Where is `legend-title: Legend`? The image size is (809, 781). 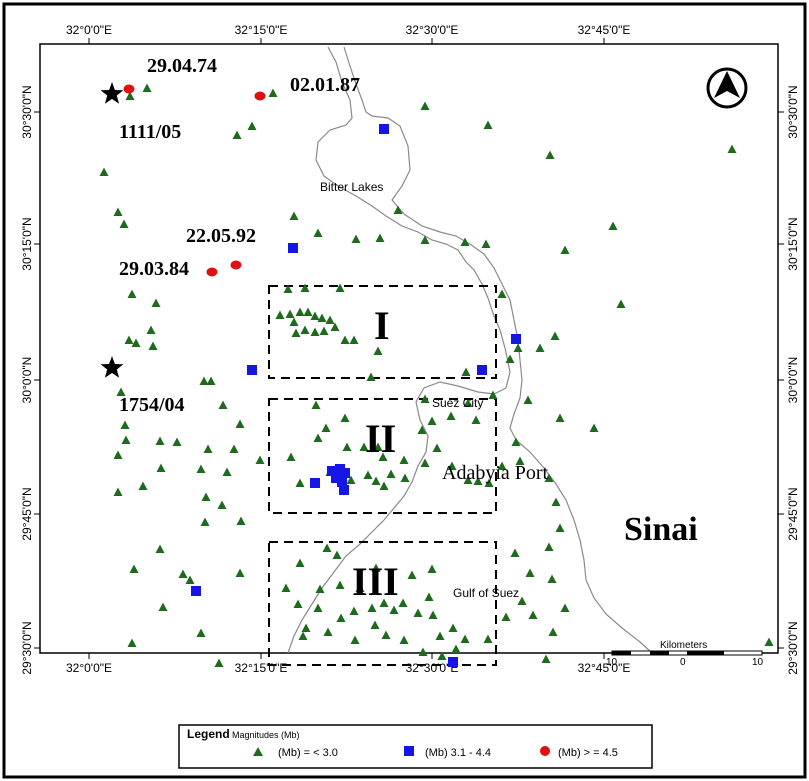
legend-title: Legend is located at coordinates (208, 734).